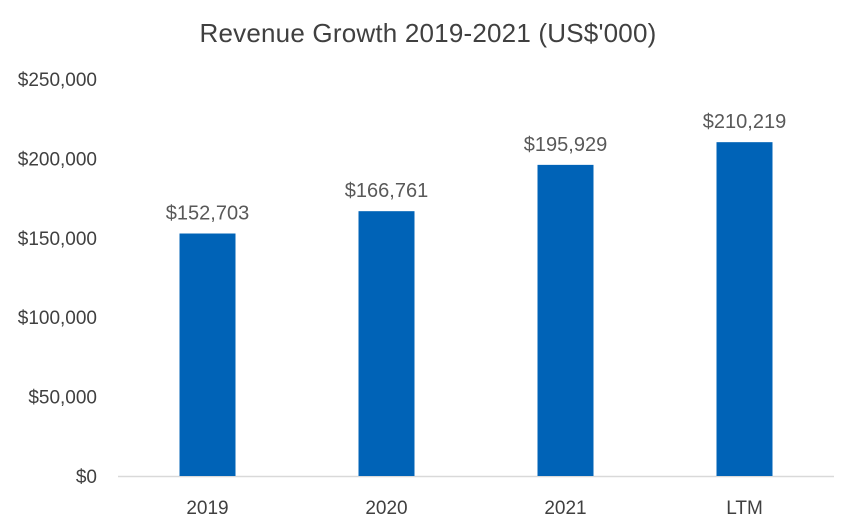 The image size is (856, 532). What do you see at coordinates (744, 122) in the screenshot?
I see `data-label: $210,219` at bounding box center [744, 122].